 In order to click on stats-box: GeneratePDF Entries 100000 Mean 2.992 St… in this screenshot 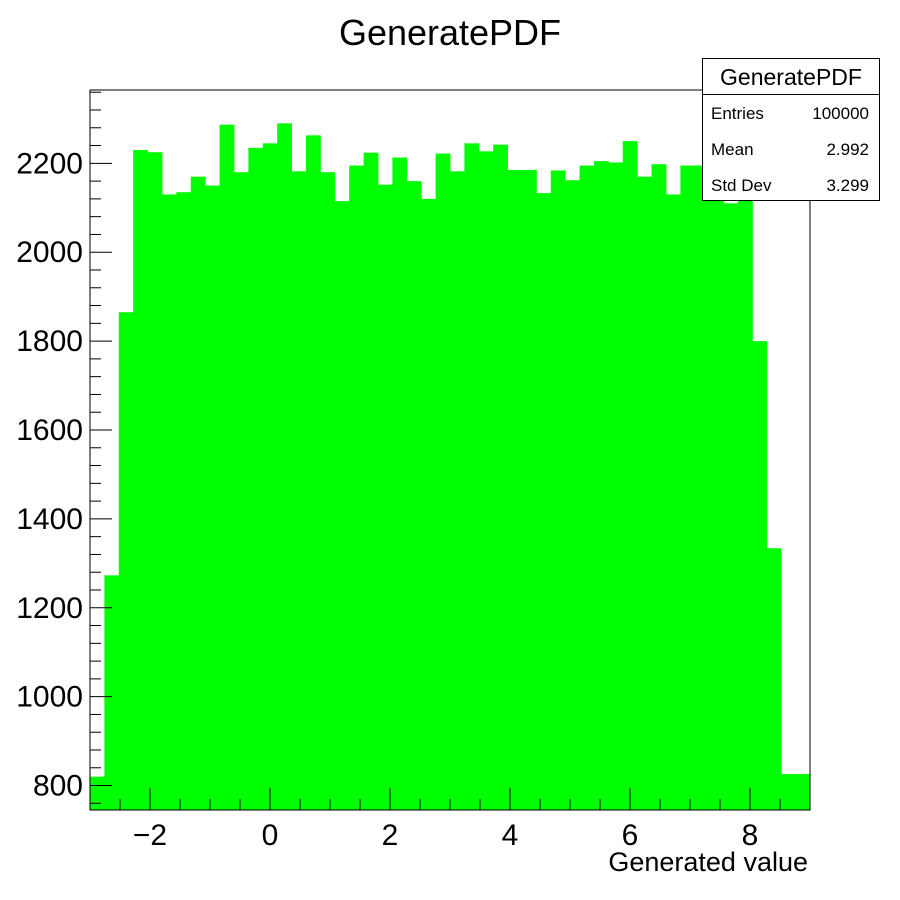, I will do `click(791, 129)`.